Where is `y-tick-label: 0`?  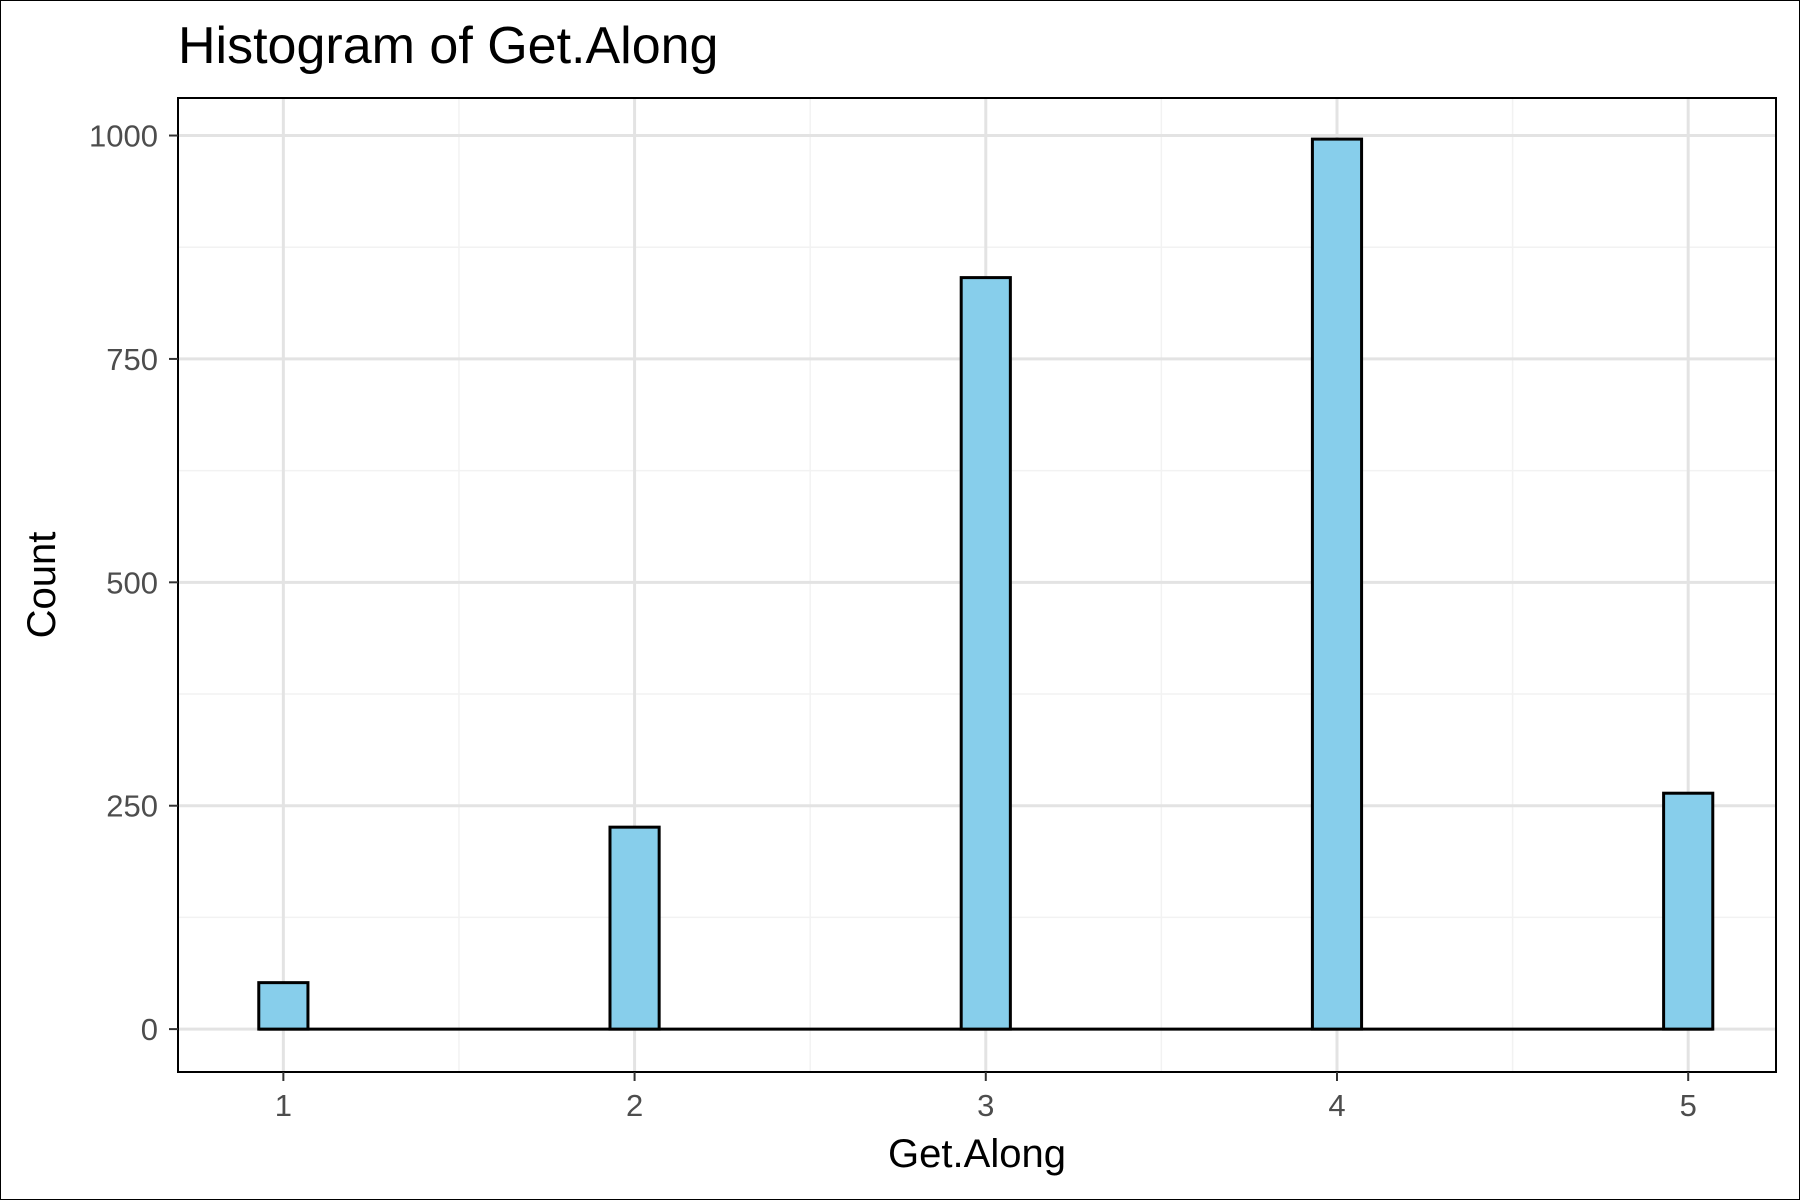 y-tick-label: 0 is located at coordinates (149, 1029).